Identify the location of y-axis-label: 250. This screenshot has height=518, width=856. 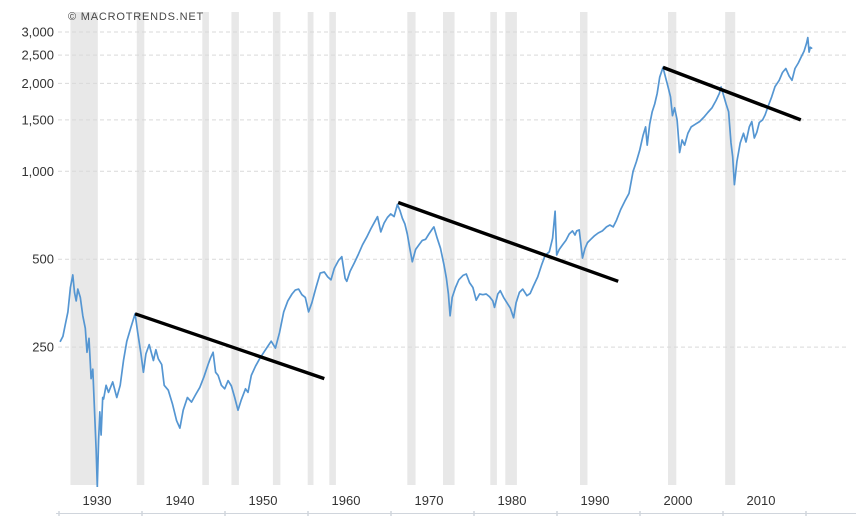
(43, 347).